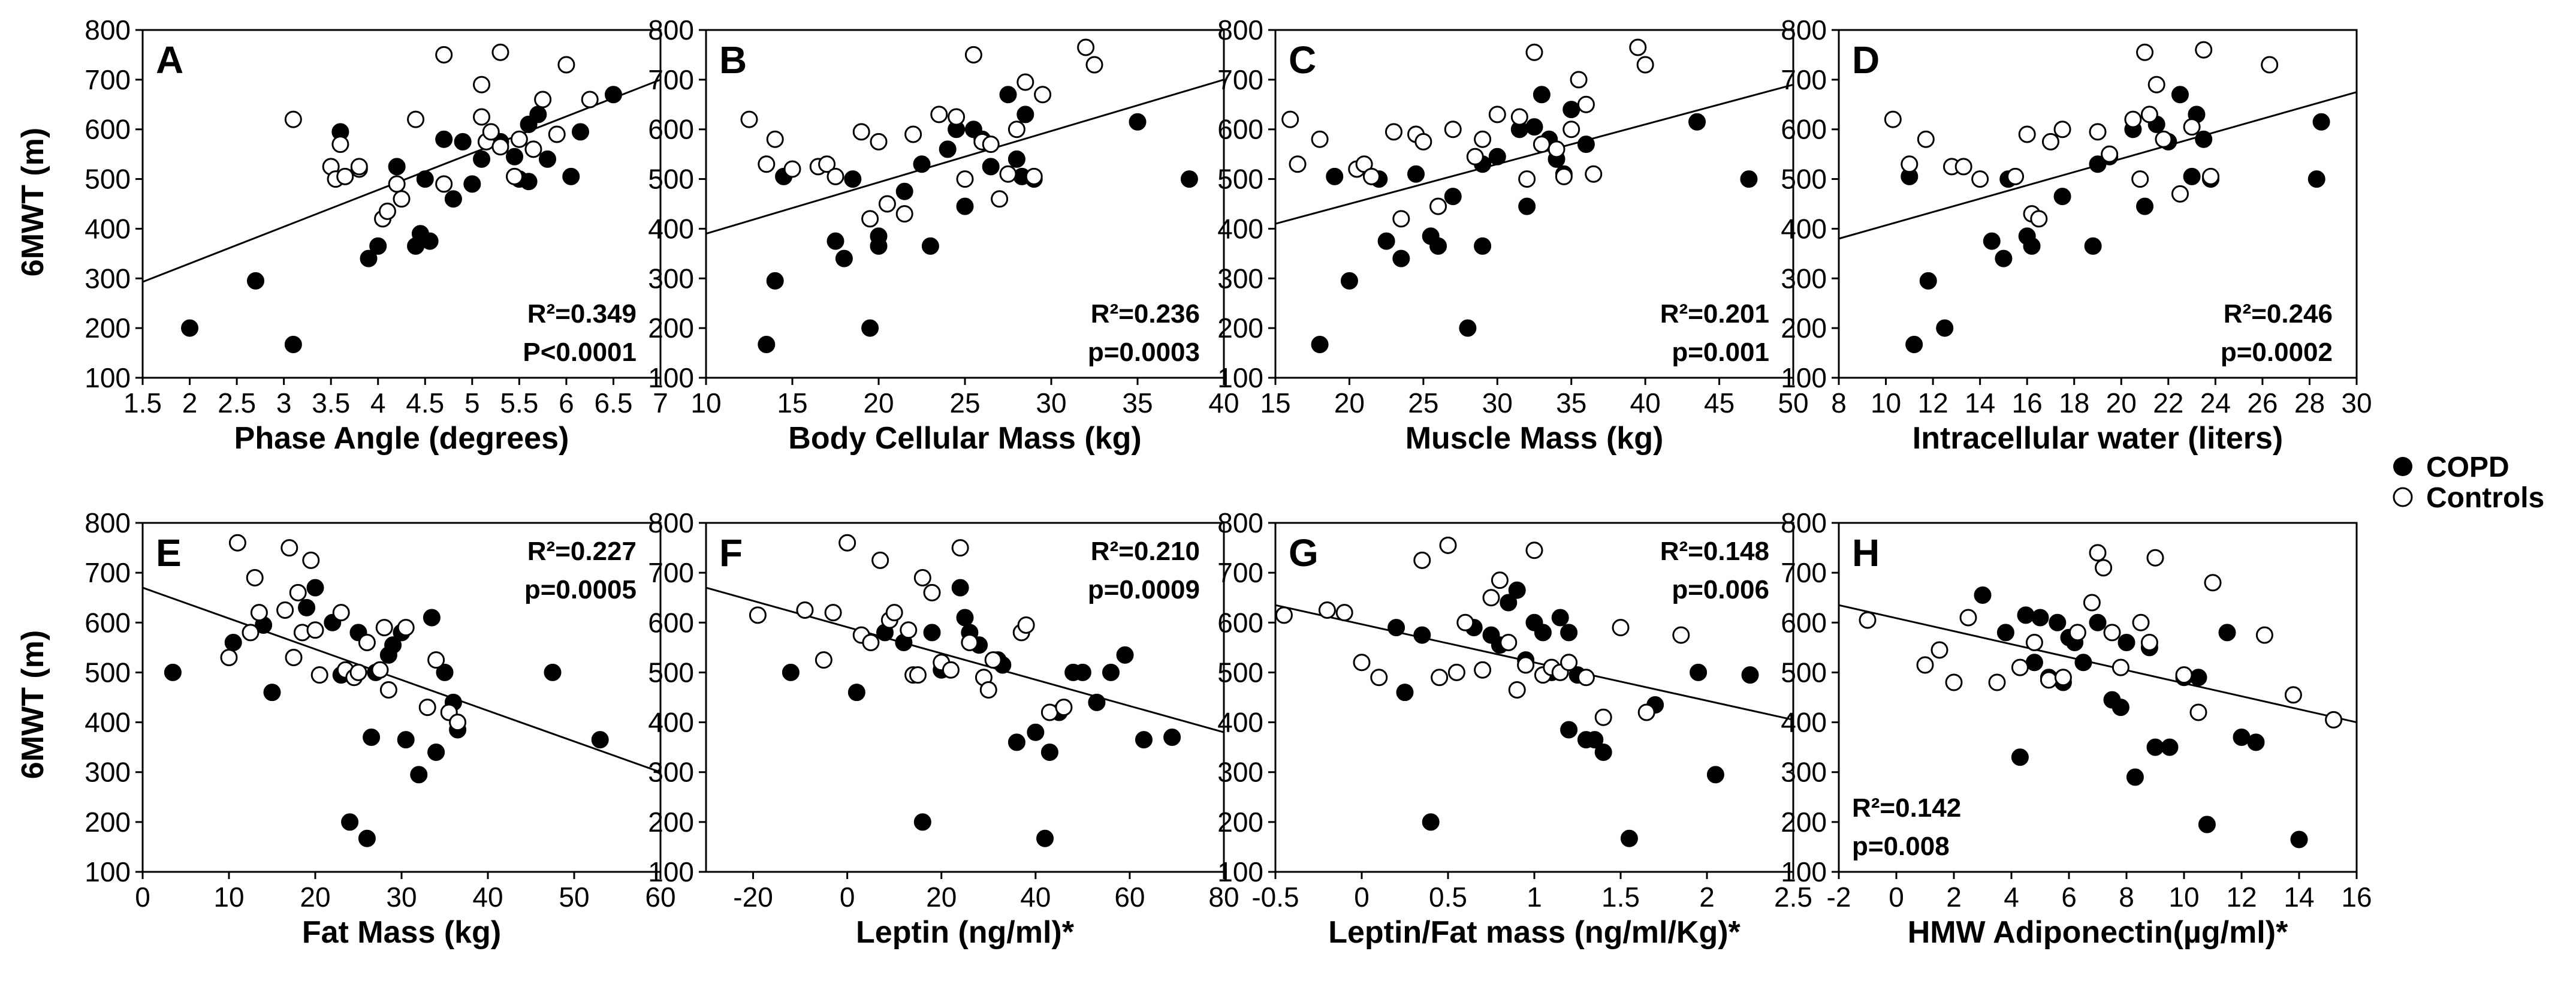  What do you see at coordinates (1954, 897) in the screenshot?
I see `x-tick-label: 2` at bounding box center [1954, 897].